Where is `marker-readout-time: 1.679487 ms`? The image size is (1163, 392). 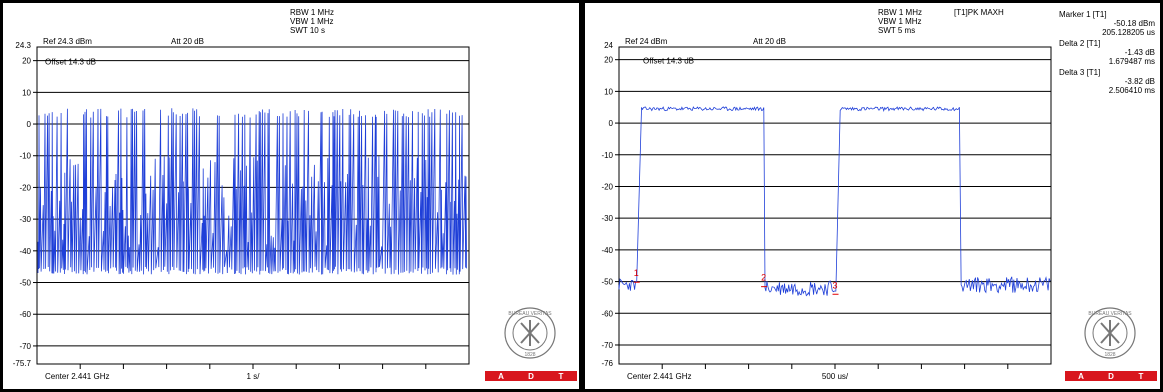
marker-readout-time: 1.679487 ms is located at coordinates (1132, 61).